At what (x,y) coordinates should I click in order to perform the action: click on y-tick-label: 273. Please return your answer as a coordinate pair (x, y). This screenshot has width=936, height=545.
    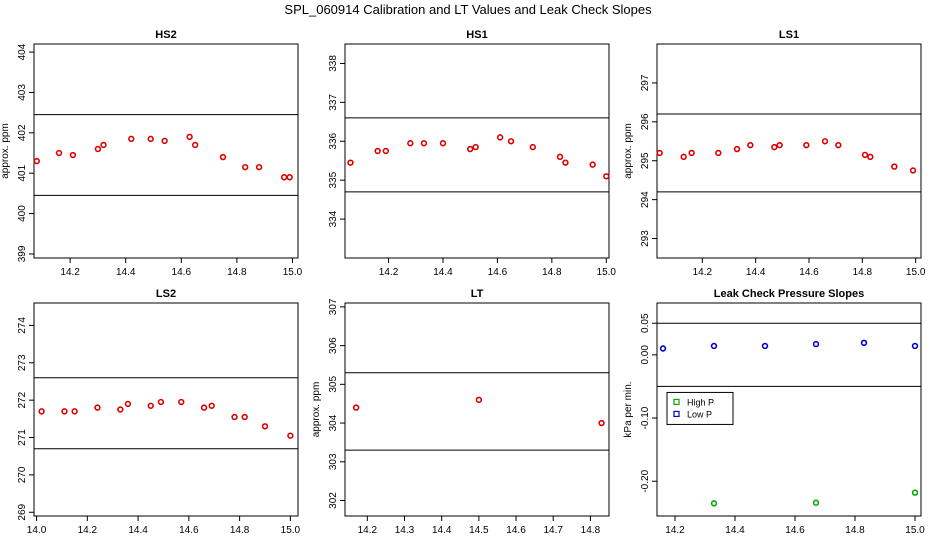
    Looking at the image, I should click on (22, 362).